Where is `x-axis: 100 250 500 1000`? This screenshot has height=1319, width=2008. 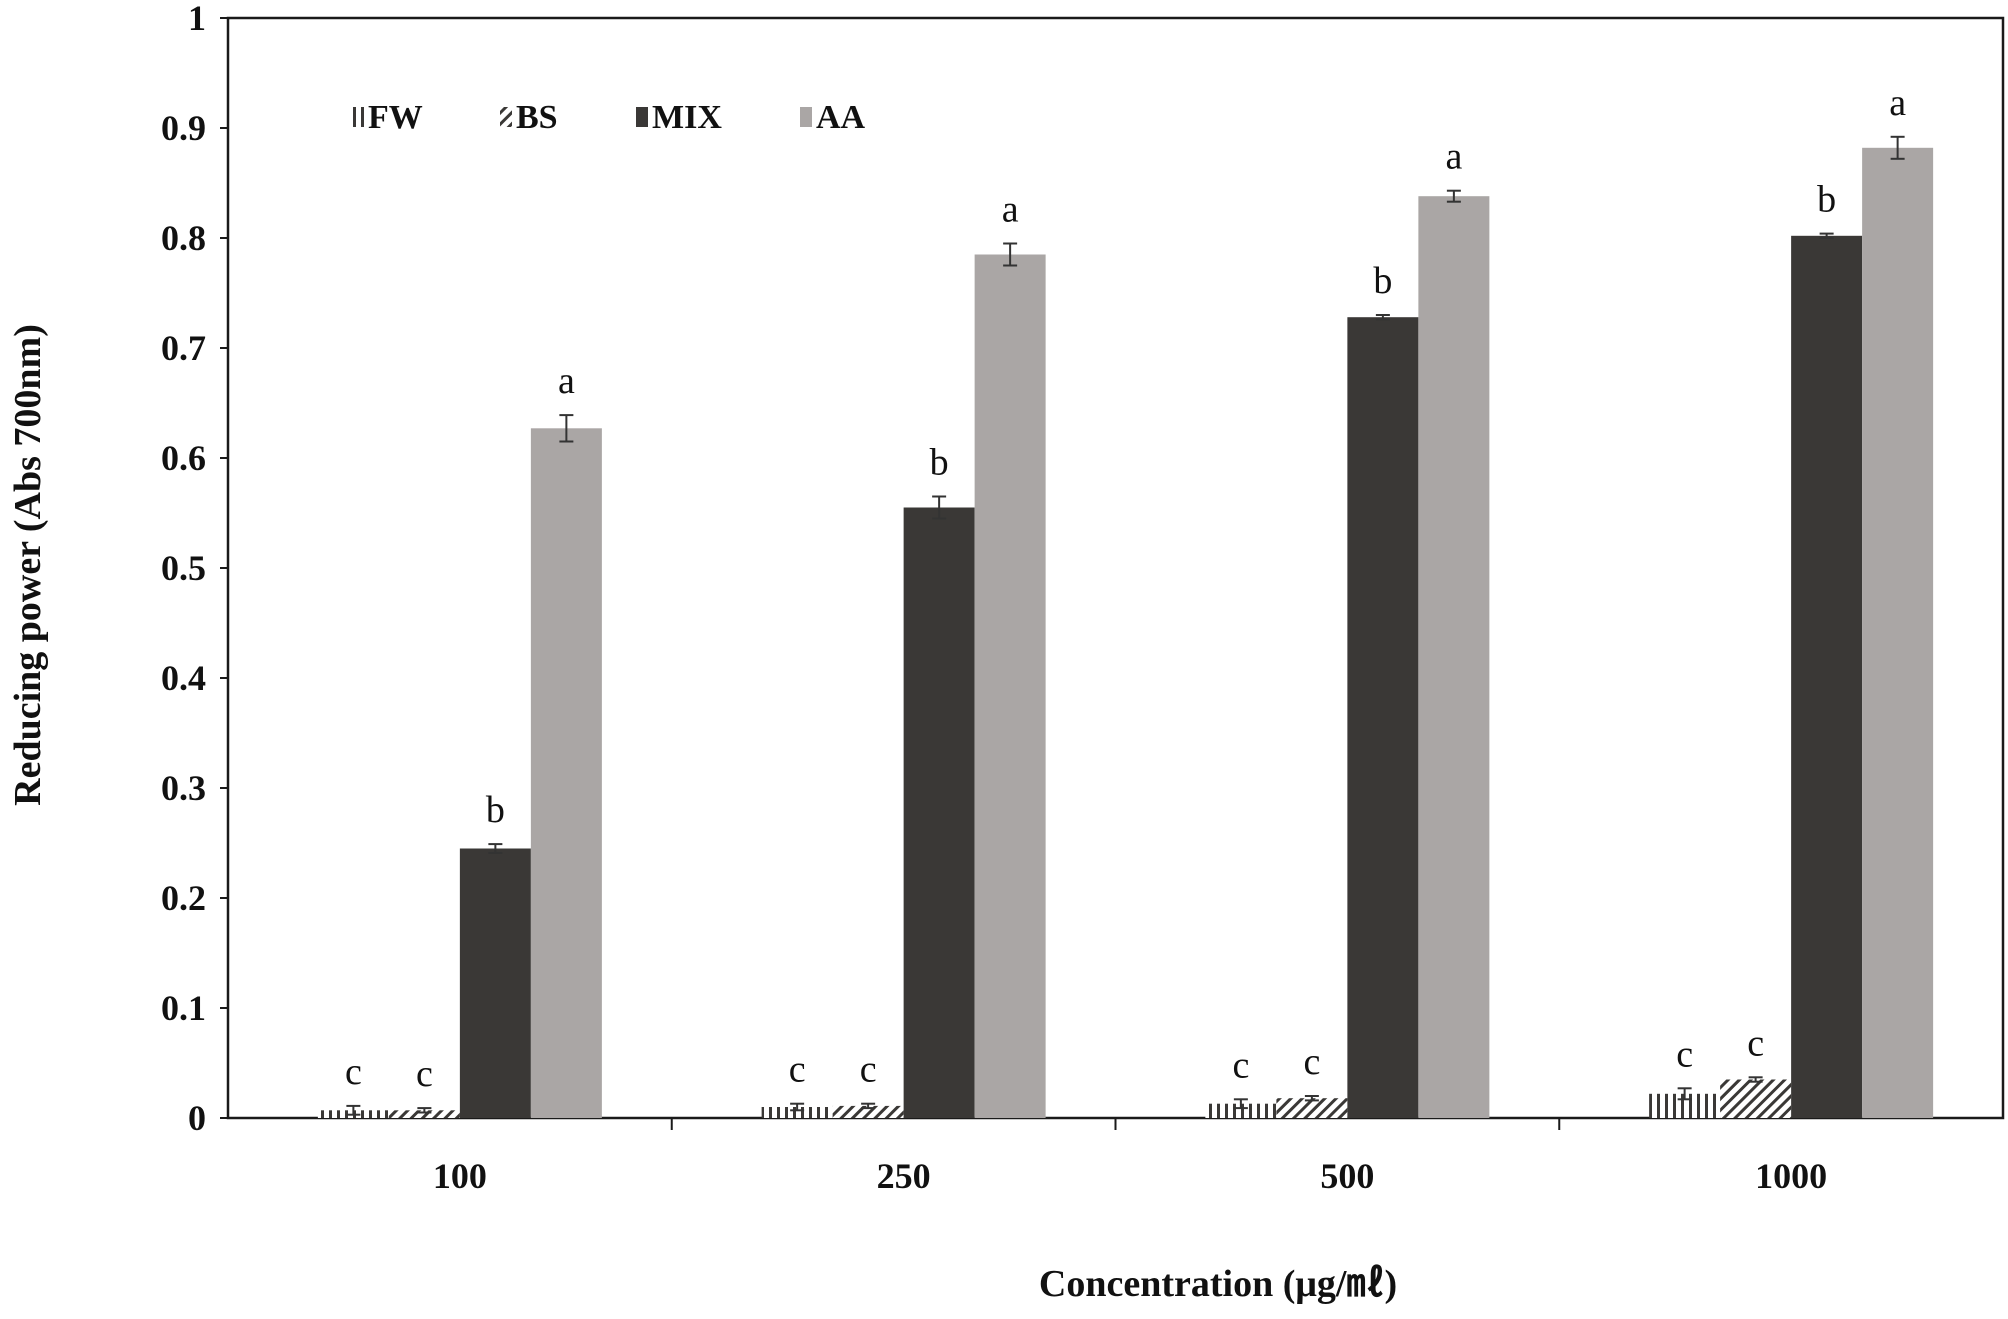 x-axis: 100 250 500 1000 is located at coordinates (1130, 1157).